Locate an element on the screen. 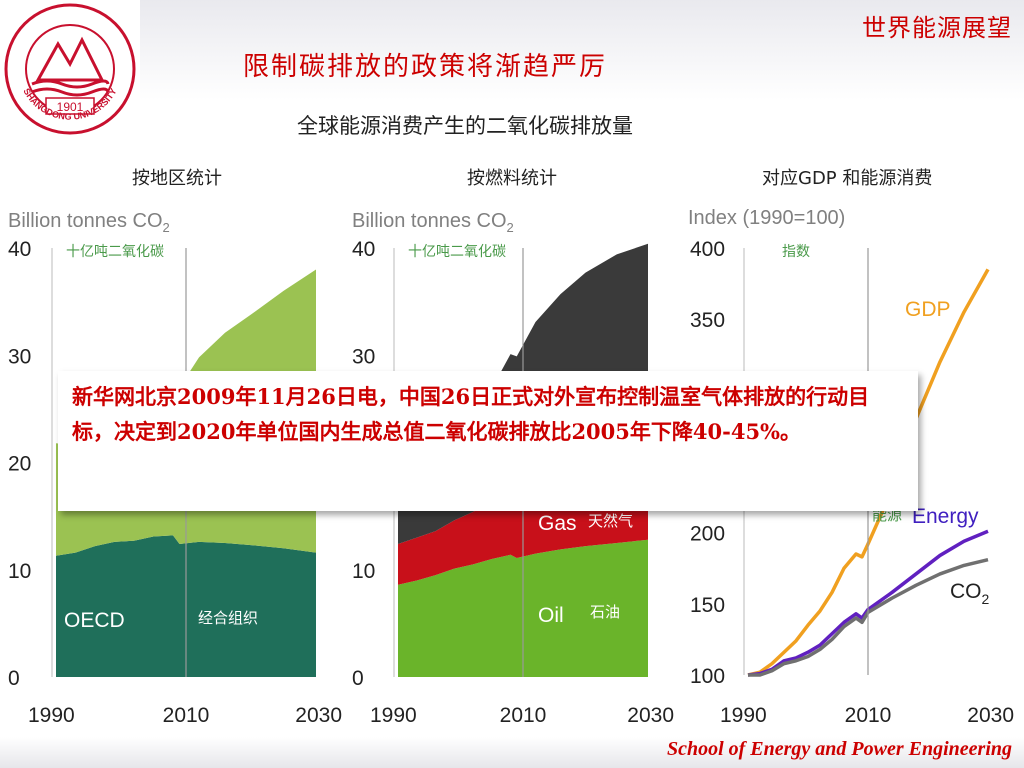  chart1-ytick: 10 is located at coordinates (19, 571).